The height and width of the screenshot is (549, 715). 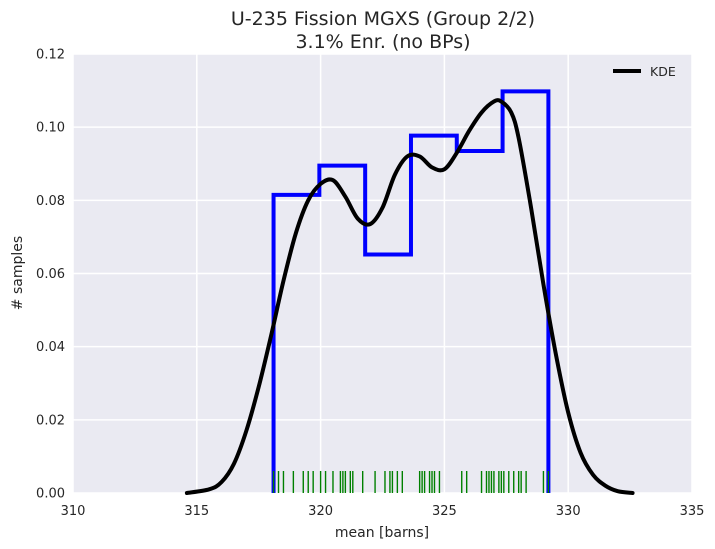 I want to click on legend: KDE, so click(x=644, y=71).